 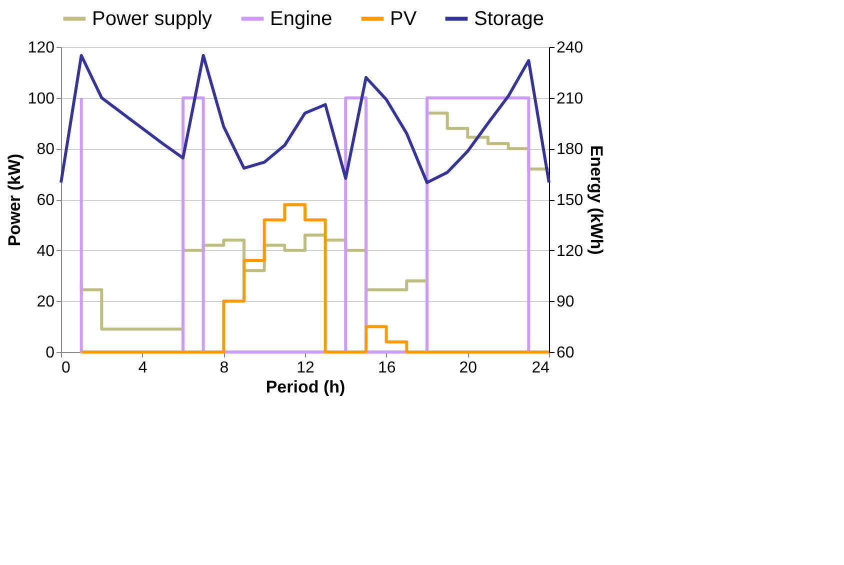 What do you see at coordinates (41, 48) in the screenshot?
I see `y-tick-label: 120` at bounding box center [41, 48].